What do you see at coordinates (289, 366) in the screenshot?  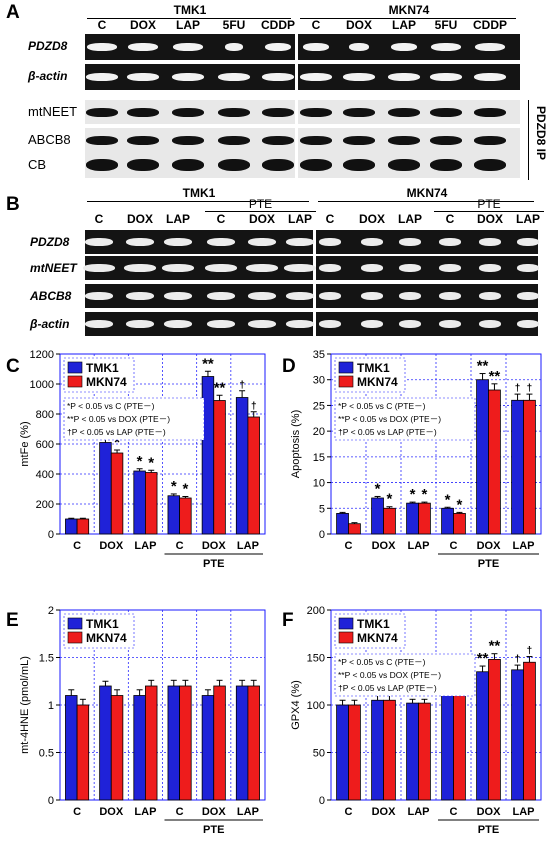 I see `panel-d-letter: D` at bounding box center [289, 366].